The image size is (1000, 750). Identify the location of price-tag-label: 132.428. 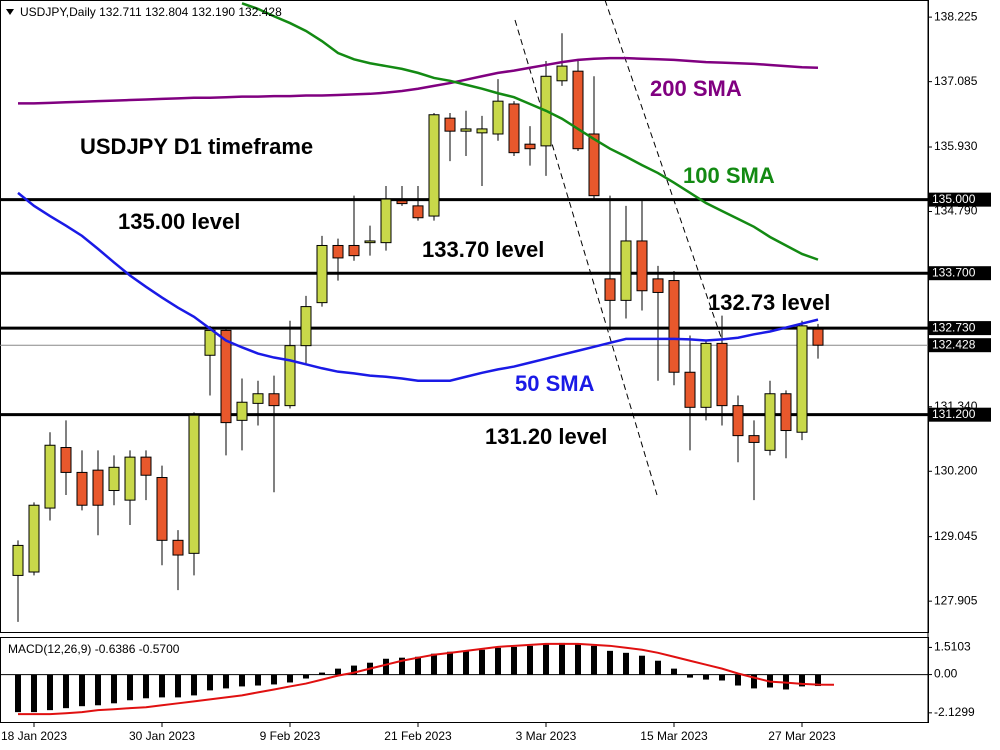
(954, 344).